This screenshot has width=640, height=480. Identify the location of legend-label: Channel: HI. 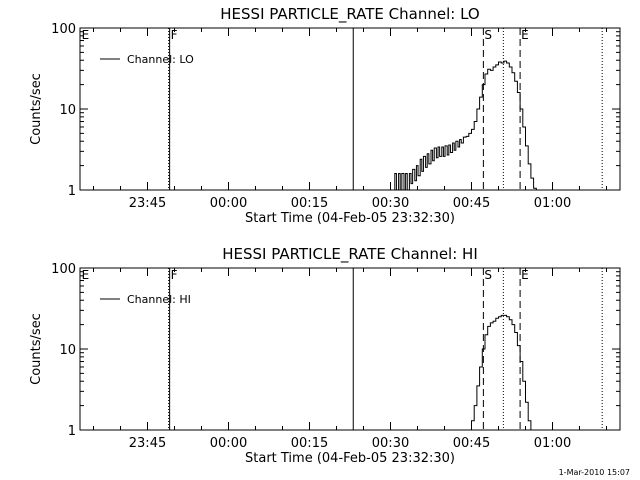
(159, 299).